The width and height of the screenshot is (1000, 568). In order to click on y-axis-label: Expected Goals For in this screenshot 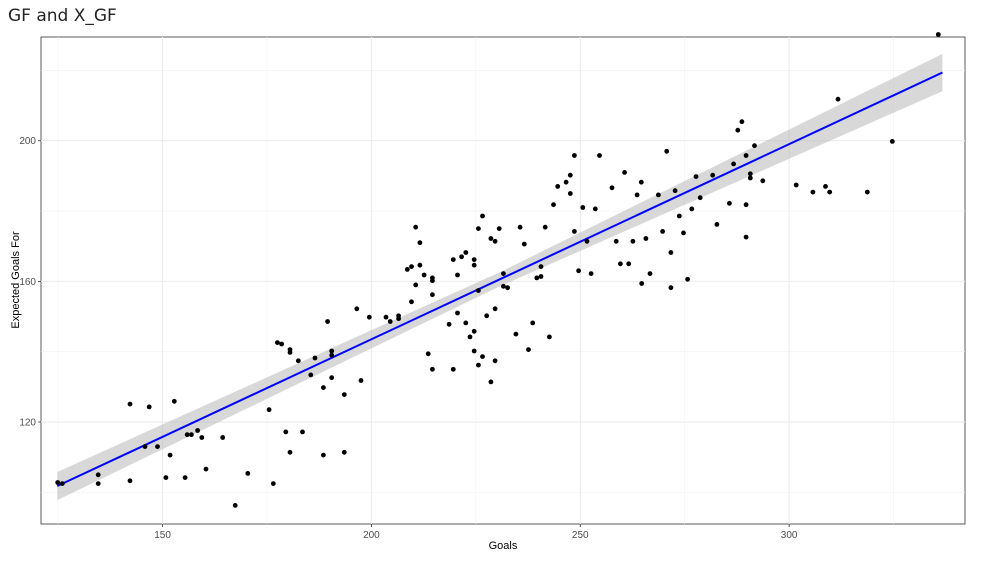, I will do `click(16, 280)`.